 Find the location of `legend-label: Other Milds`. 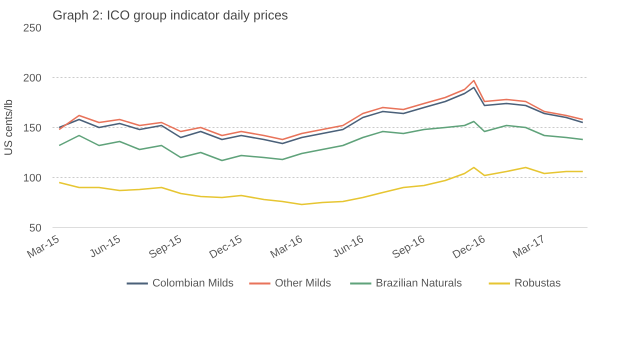

legend-label: Other Milds is located at coordinates (303, 284).